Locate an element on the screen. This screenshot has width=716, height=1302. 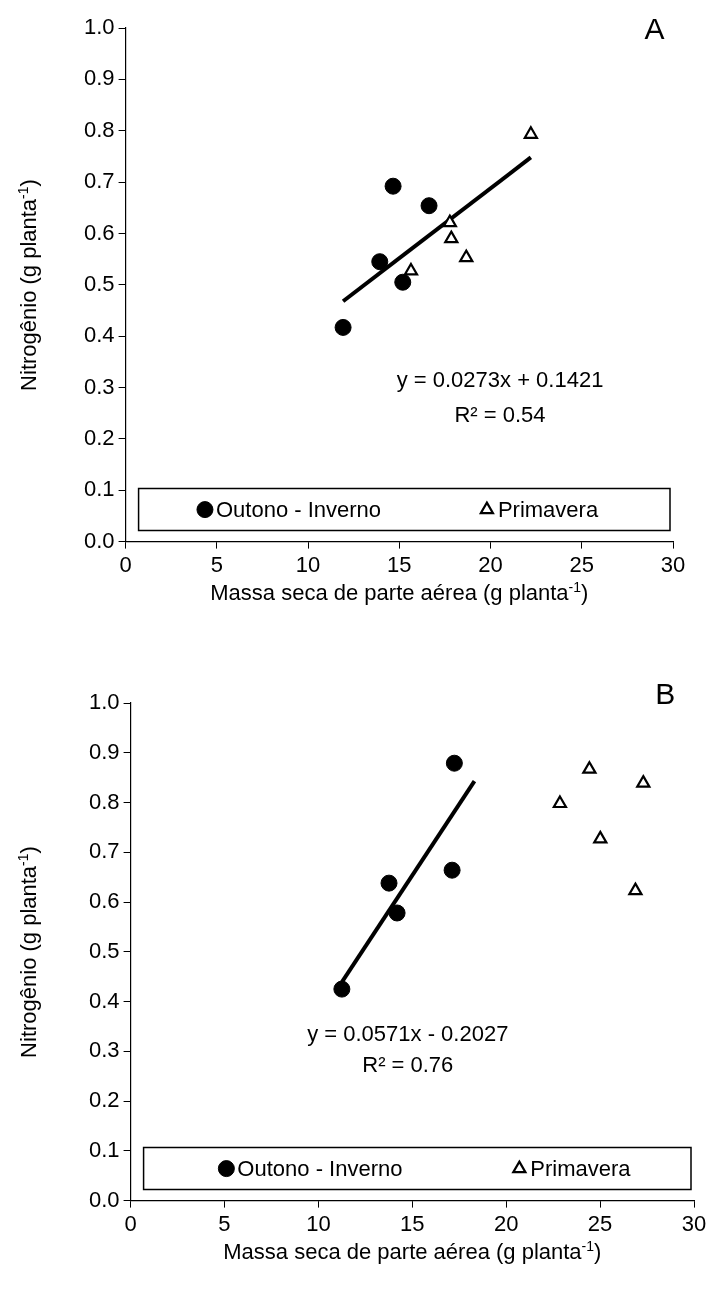
annotation: y = 0.0273x + 0.1421 is located at coordinates (500, 380).